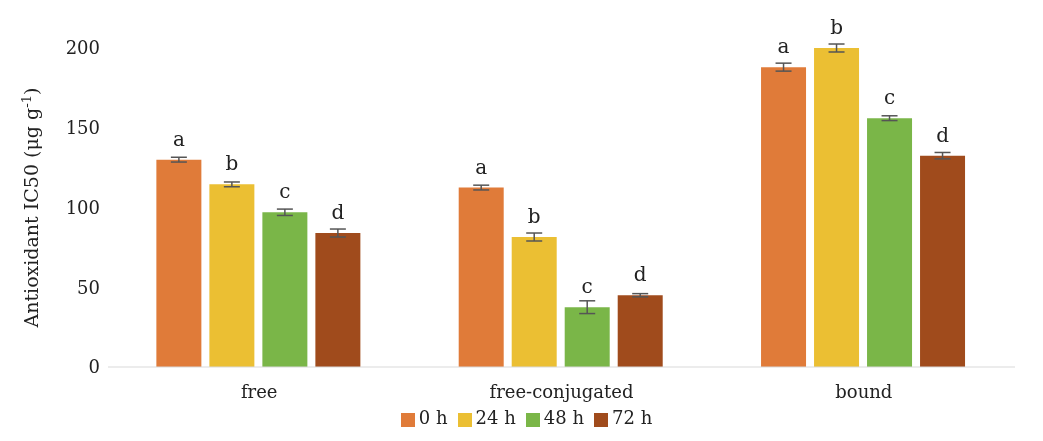 This screenshot has height=441, width=1043. I want to click on legend-label: 48 h, so click(563, 417).